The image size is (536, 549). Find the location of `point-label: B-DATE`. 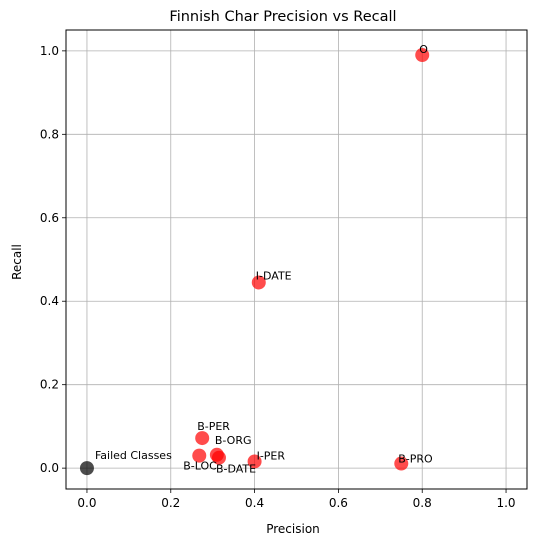

point-label: B-DATE is located at coordinates (236, 469).